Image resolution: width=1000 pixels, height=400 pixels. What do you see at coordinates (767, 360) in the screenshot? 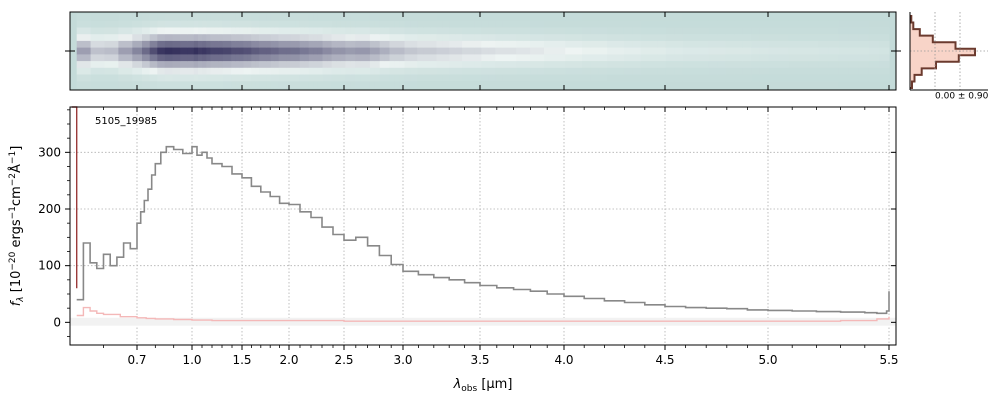
I see `x-tick-label: 5.0` at bounding box center [767, 360].